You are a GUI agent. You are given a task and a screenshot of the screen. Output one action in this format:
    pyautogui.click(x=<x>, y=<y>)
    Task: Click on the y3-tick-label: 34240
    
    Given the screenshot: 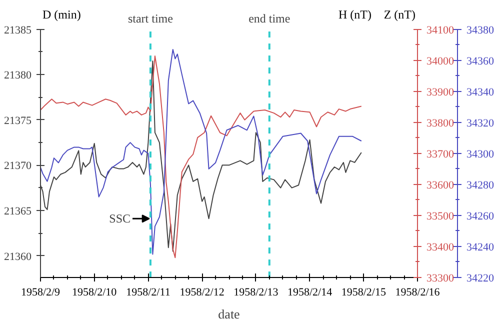 What is the action you would take?
    pyautogui.click(x=480, y=247)
    